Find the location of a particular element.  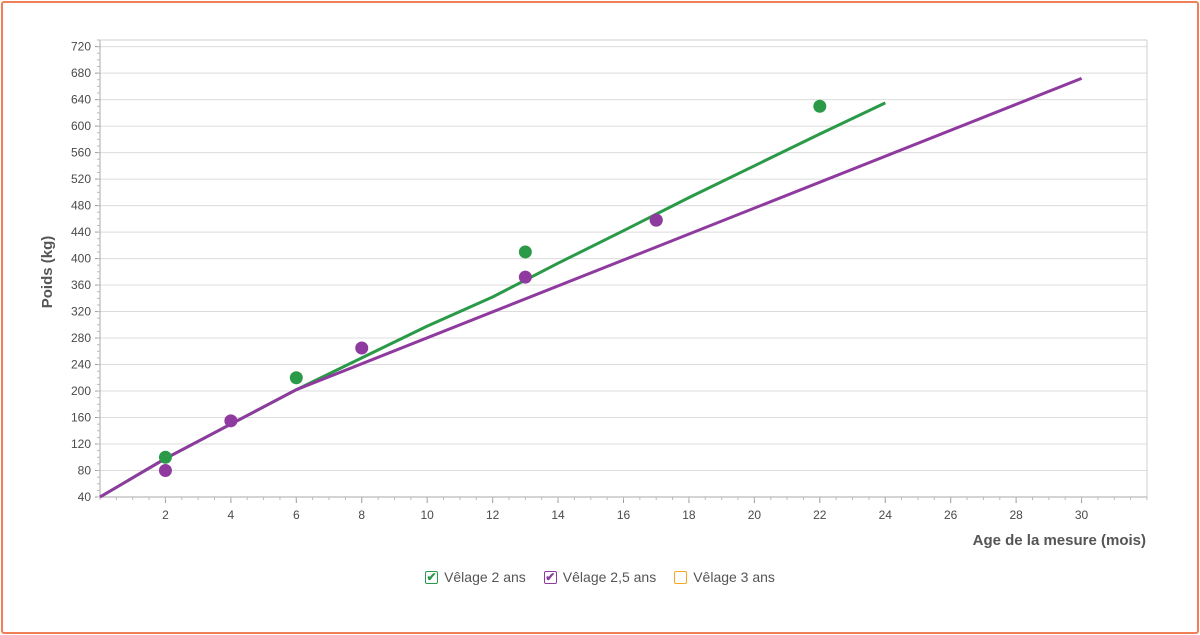

legend-checkbox is located at coordinates (681, 577).